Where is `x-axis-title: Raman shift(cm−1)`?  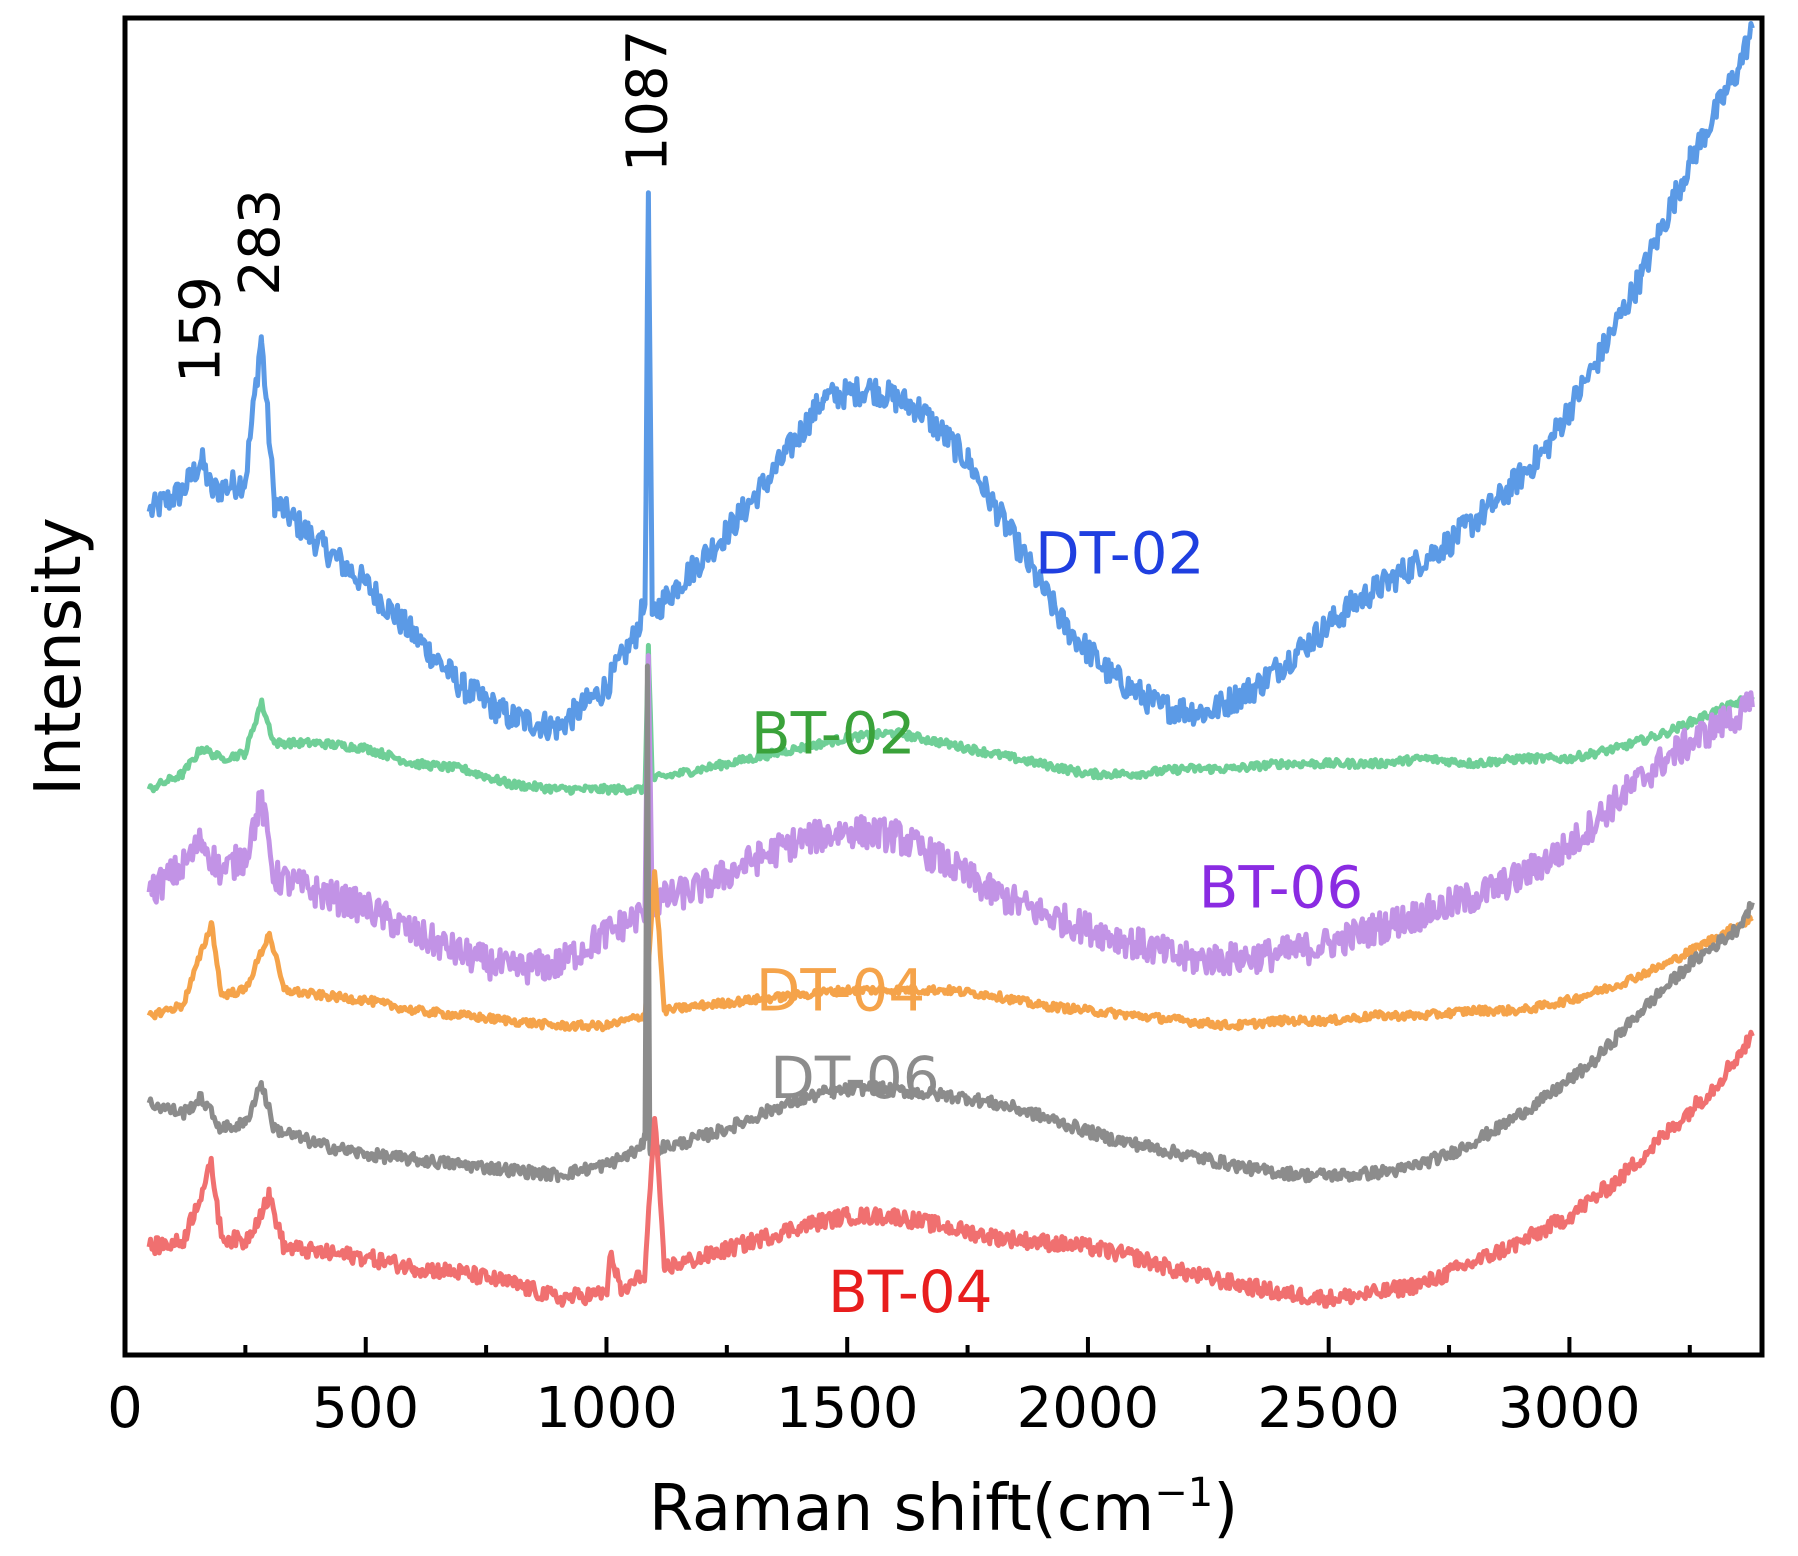
x-axis-title: Raman shift(cm−1) is located at coordinates (943, 1508).